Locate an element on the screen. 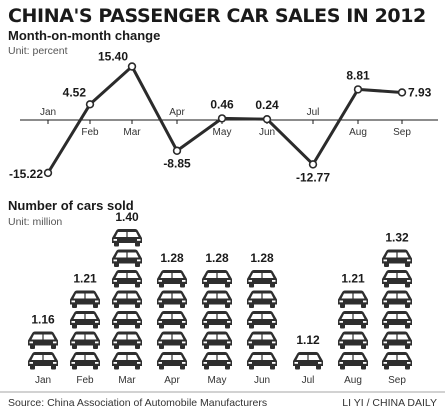 This screenshot has width=445, height=414. credit-note: LI YI / CHINA DAILY is located at coordinates (389, 403).